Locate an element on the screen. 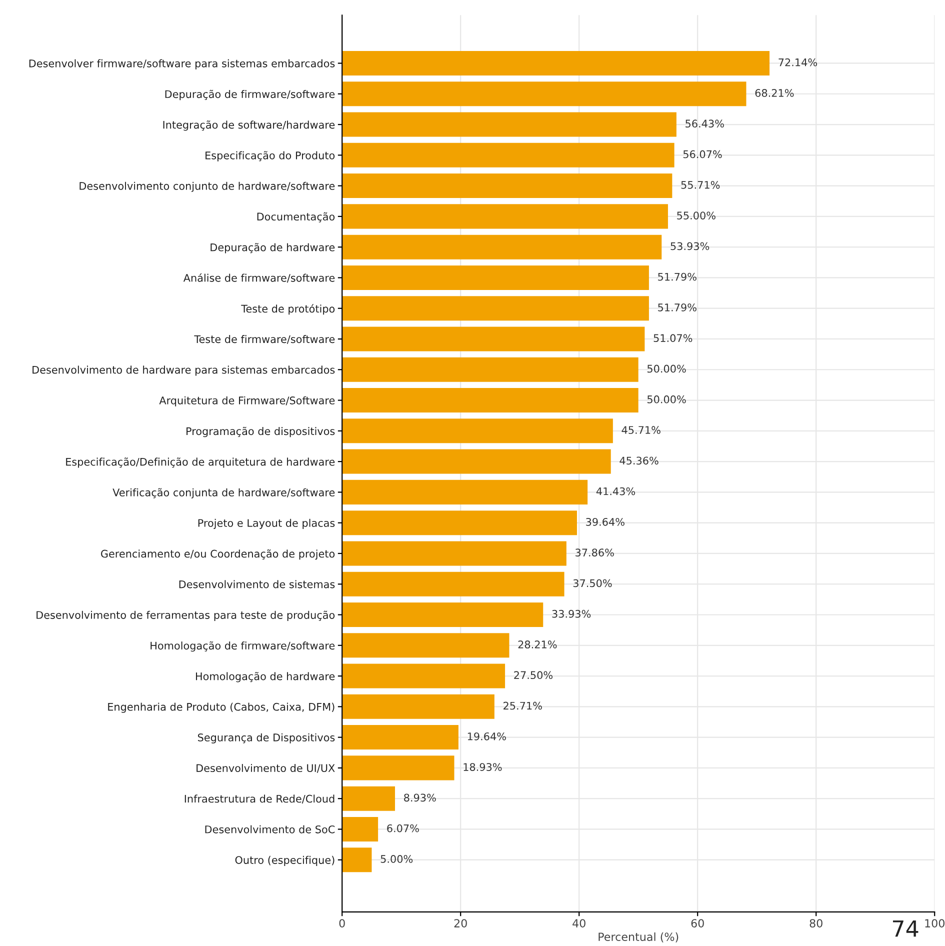 The height and width of the screenshot is (946, 945). y-tick-label: Engenharia de Produto (Cabos, Caixa, DFM) is located at coordinates (221, 707).